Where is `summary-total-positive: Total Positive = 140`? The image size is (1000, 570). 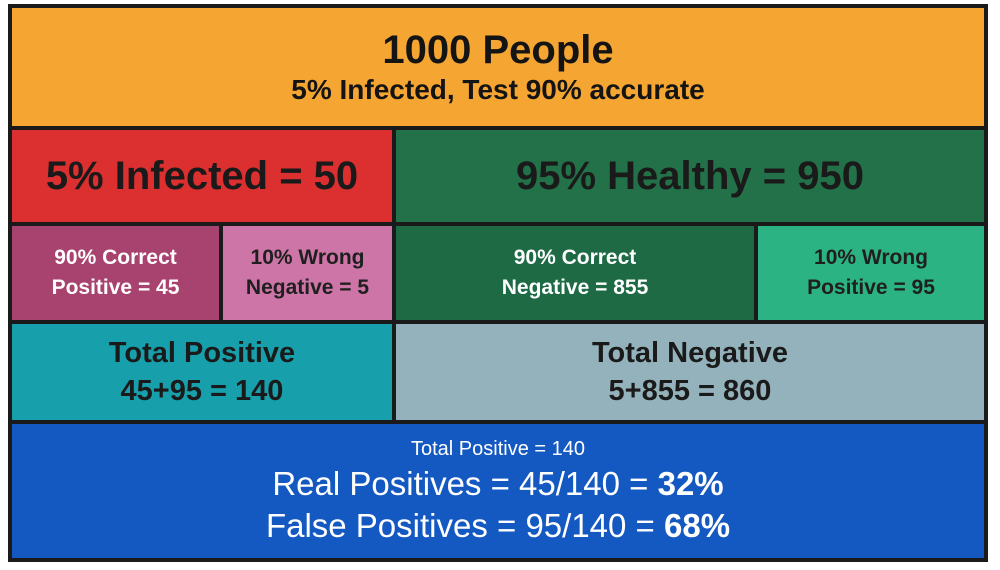
summary-total-positive: Total Positive = 140 is located at coordinates (498, 449).